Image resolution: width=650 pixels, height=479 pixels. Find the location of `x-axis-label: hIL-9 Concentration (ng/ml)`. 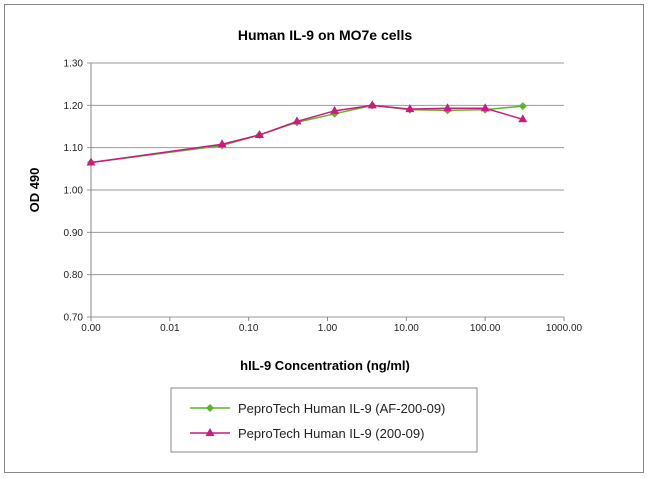

x-axis-label: hIL-9 Concentration (ng/ml) is located at coordinates (325, 365).